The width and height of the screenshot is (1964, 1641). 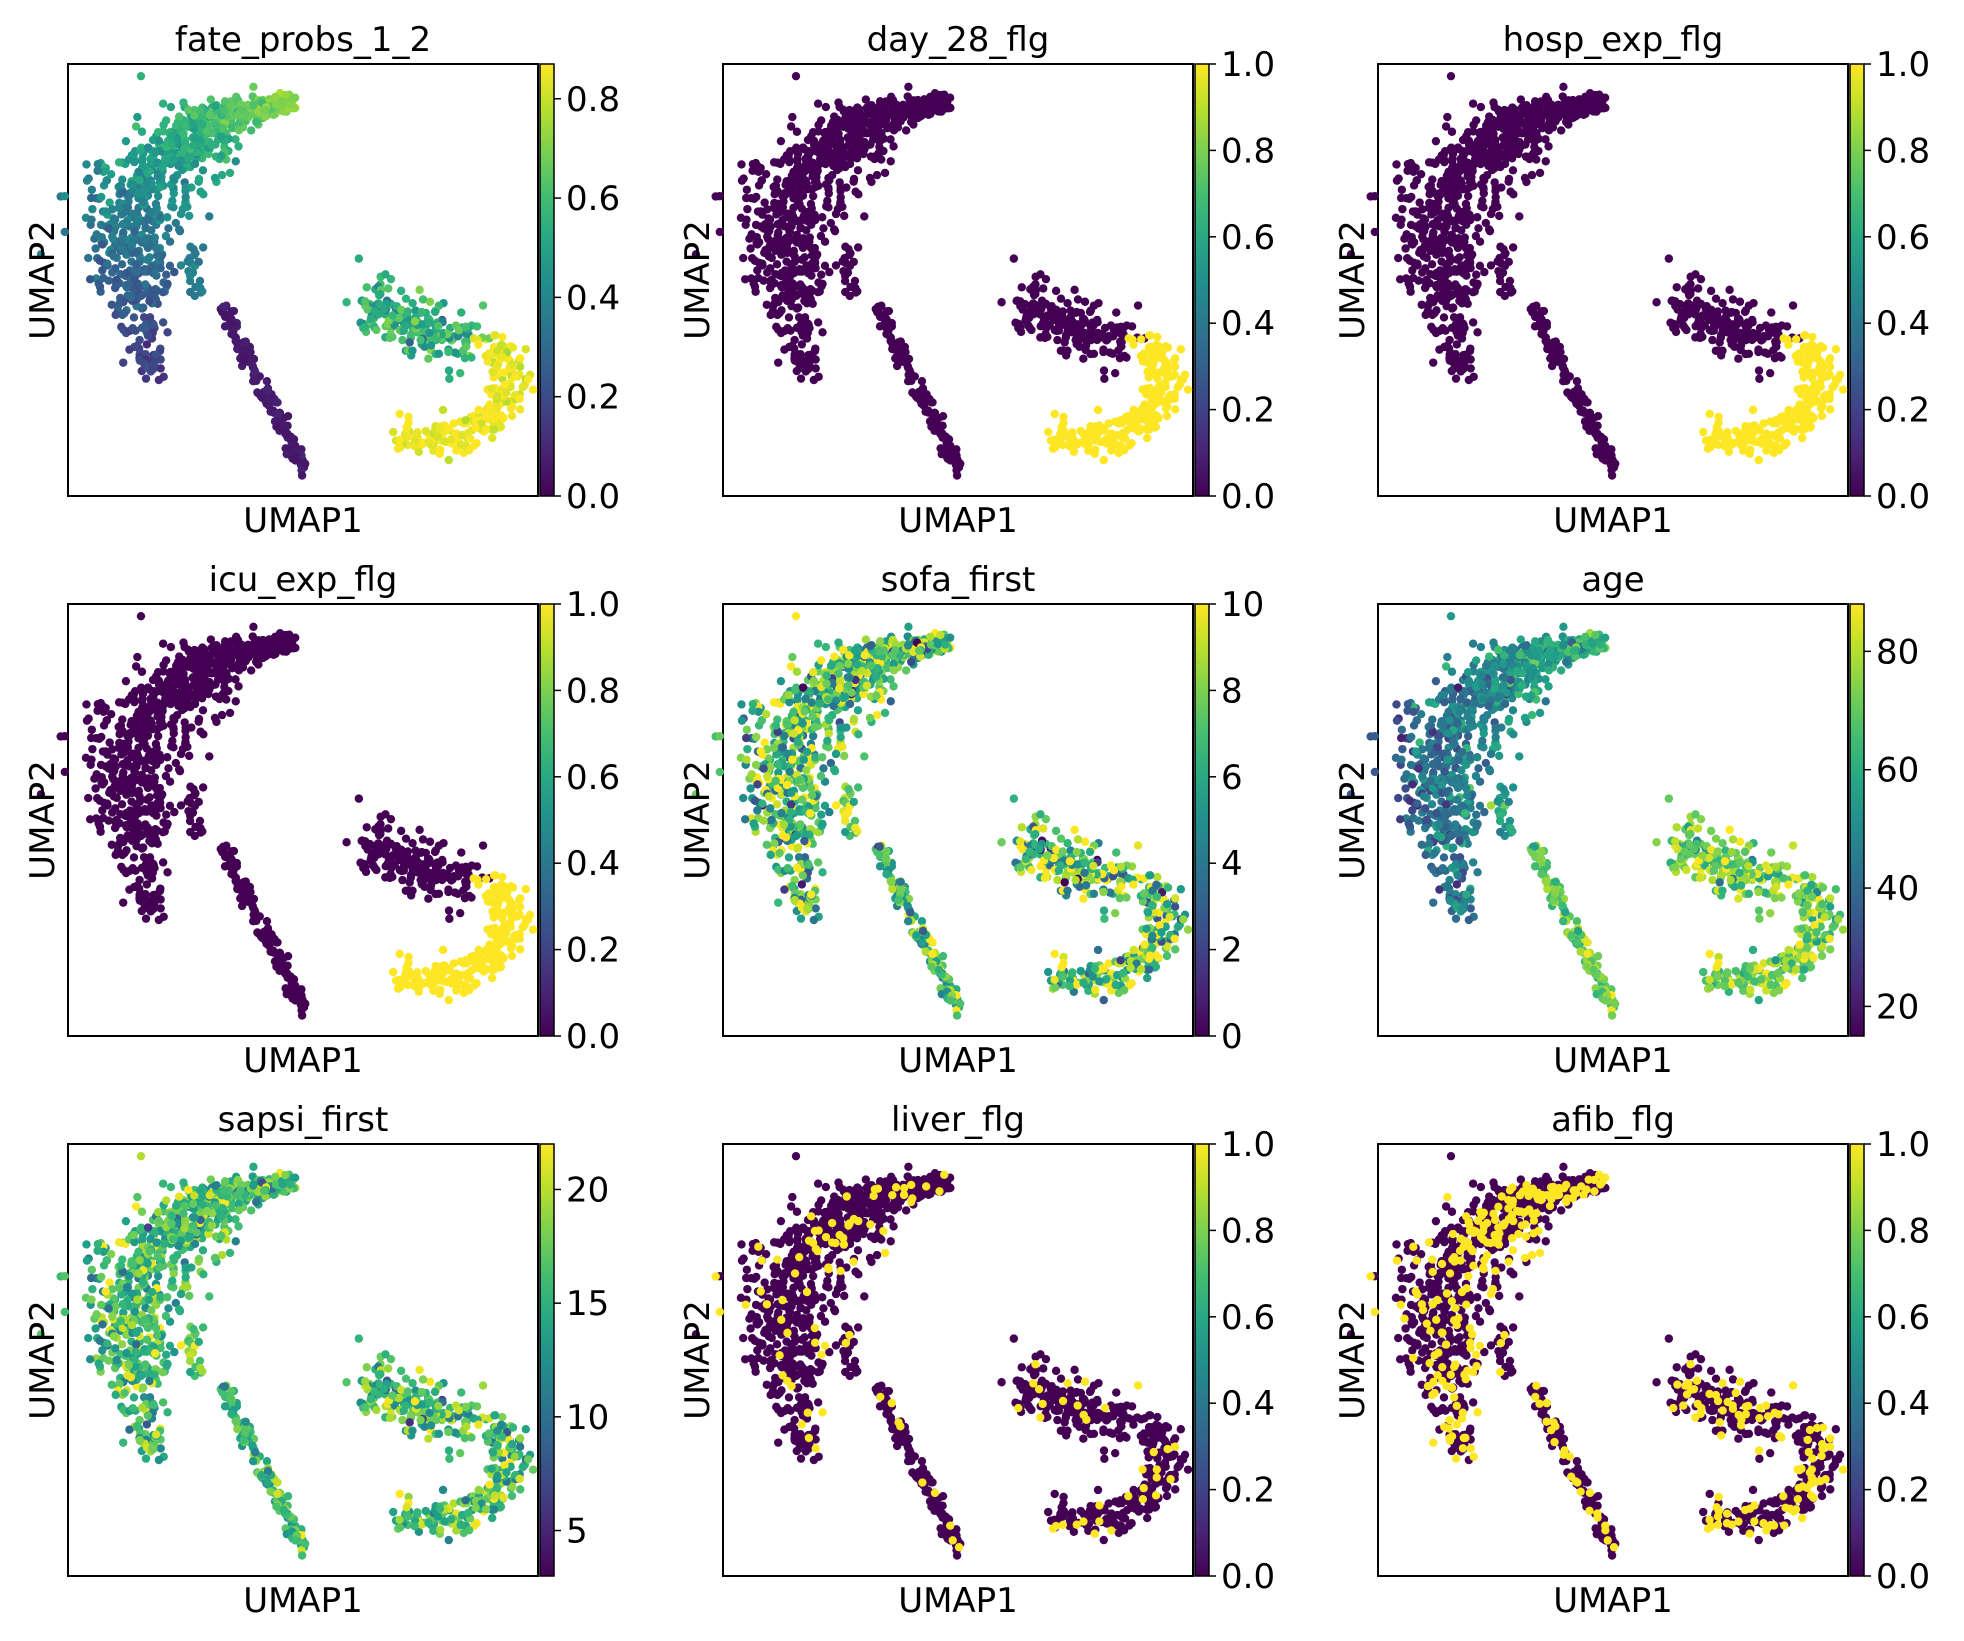 What do you see at coordinates (1903, 411) in the screenshot?
I see `colorbar-tick-label: 0.2` at bounding box center [1903, 411].